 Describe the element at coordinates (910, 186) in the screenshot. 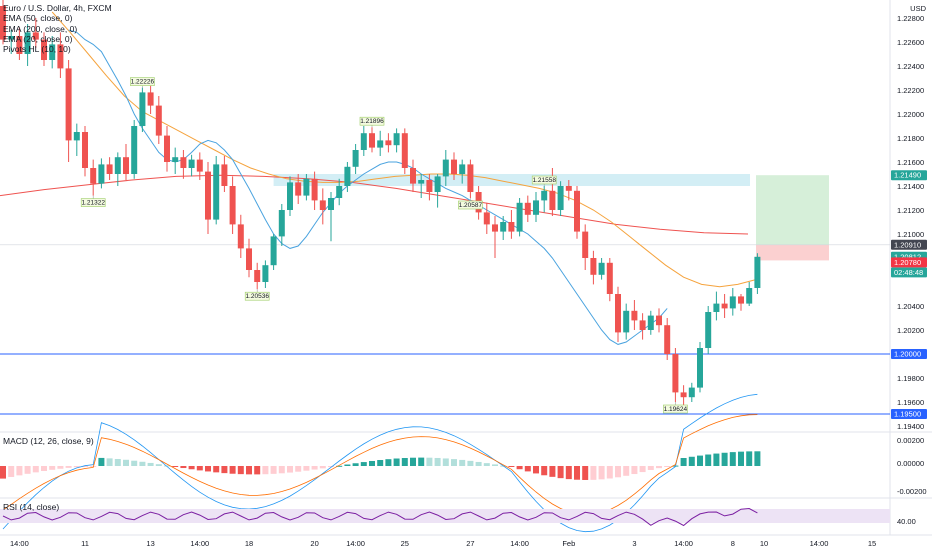

I see `price-tick-label: 1.21400` at that location.